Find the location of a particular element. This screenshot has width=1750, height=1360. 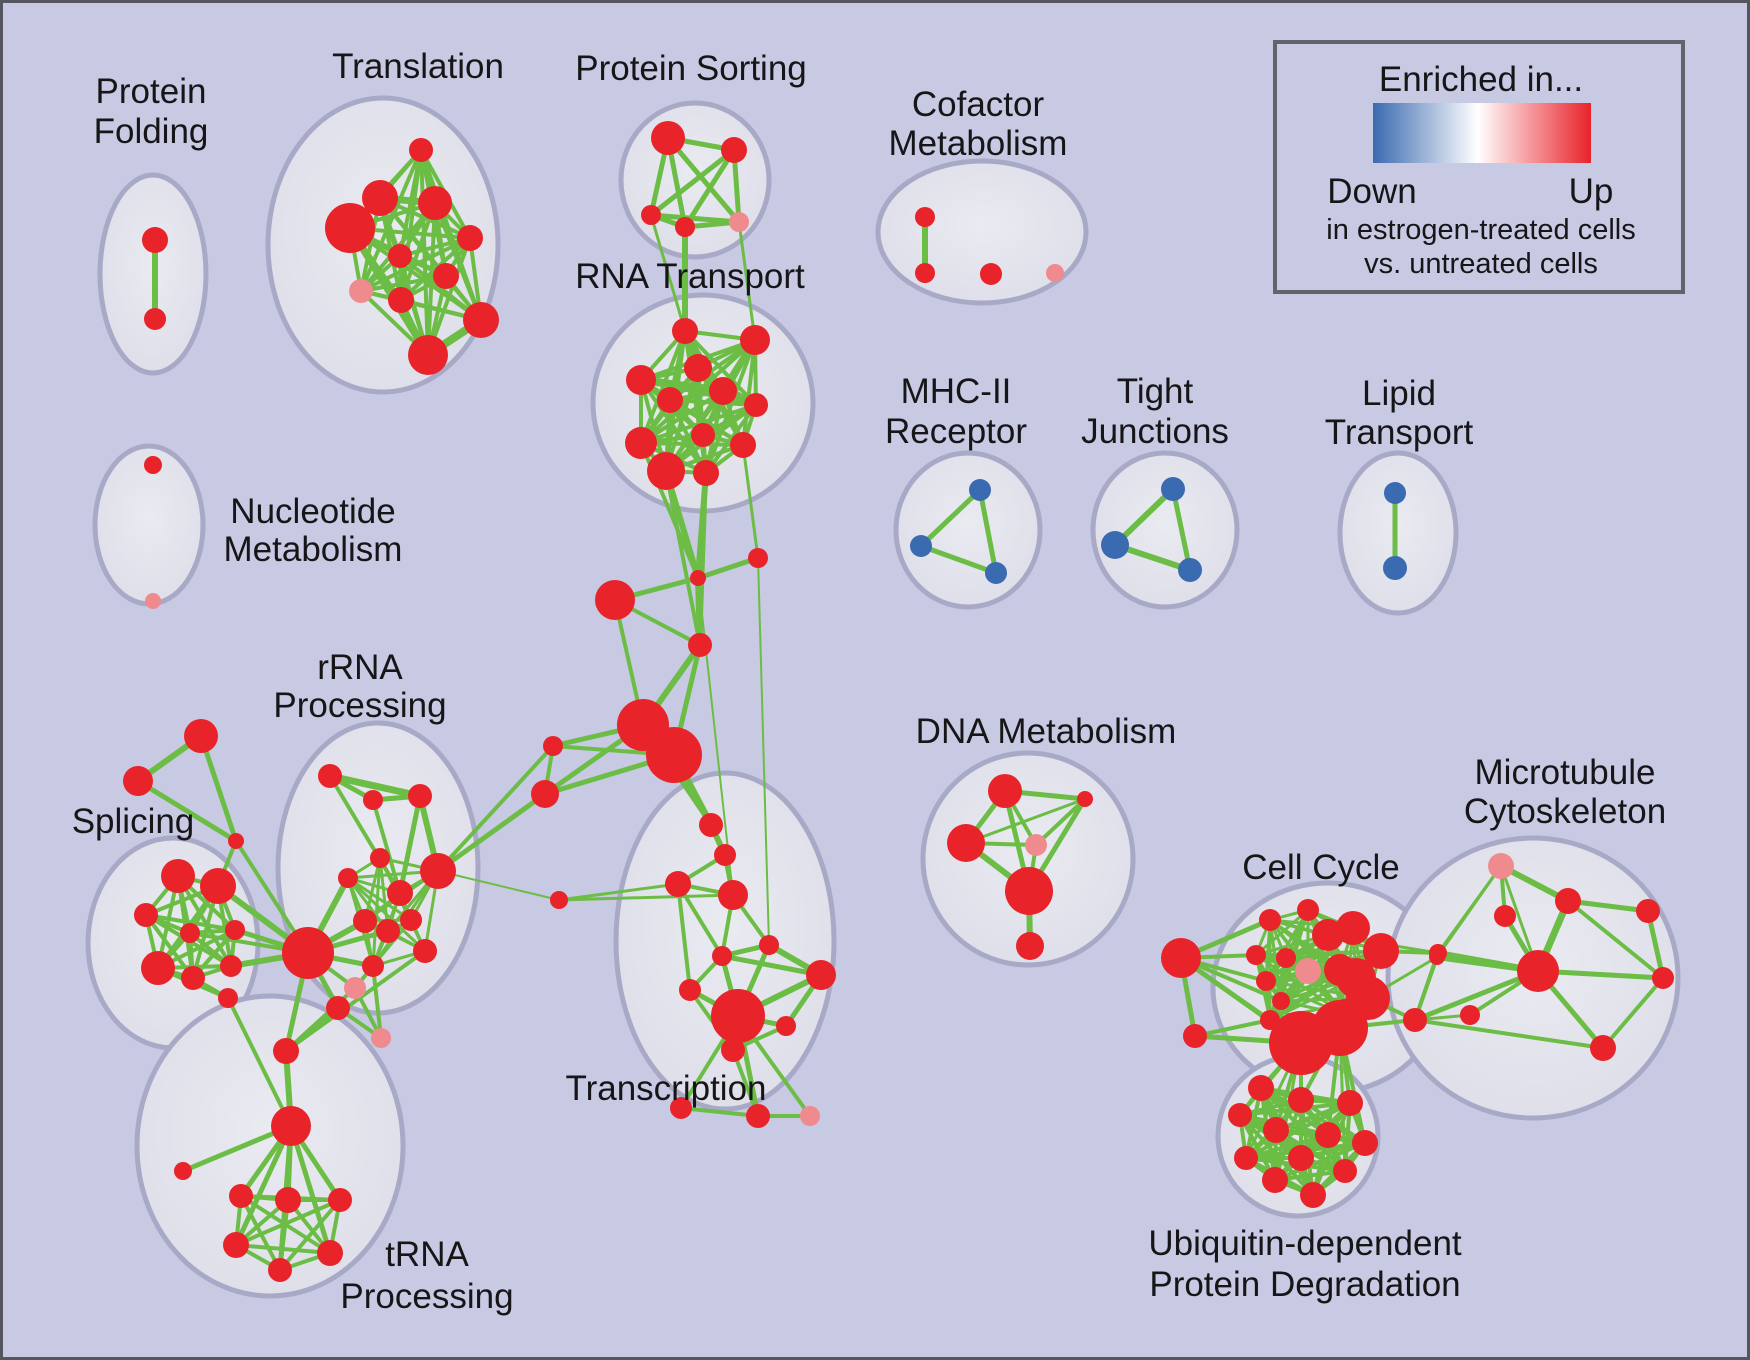

cluster-label-mhc-ii-receptor: MHC-II is located at coordinates (956, 391).